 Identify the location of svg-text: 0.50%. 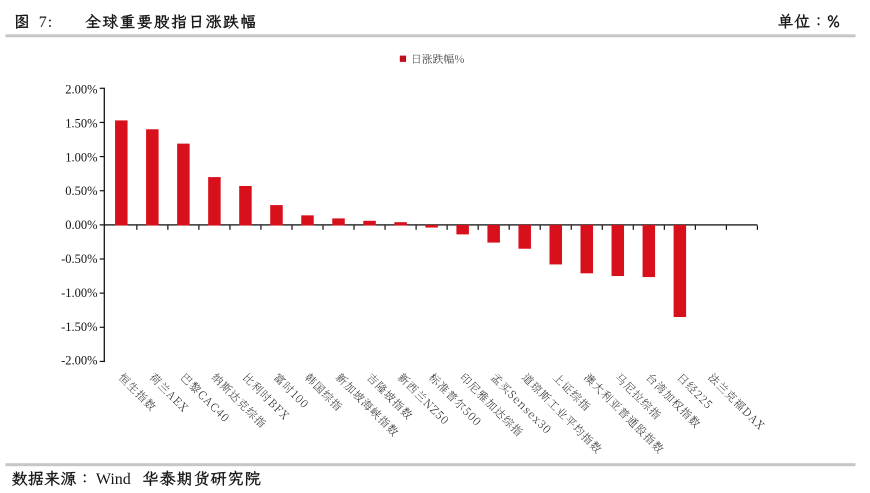
(81, 191).